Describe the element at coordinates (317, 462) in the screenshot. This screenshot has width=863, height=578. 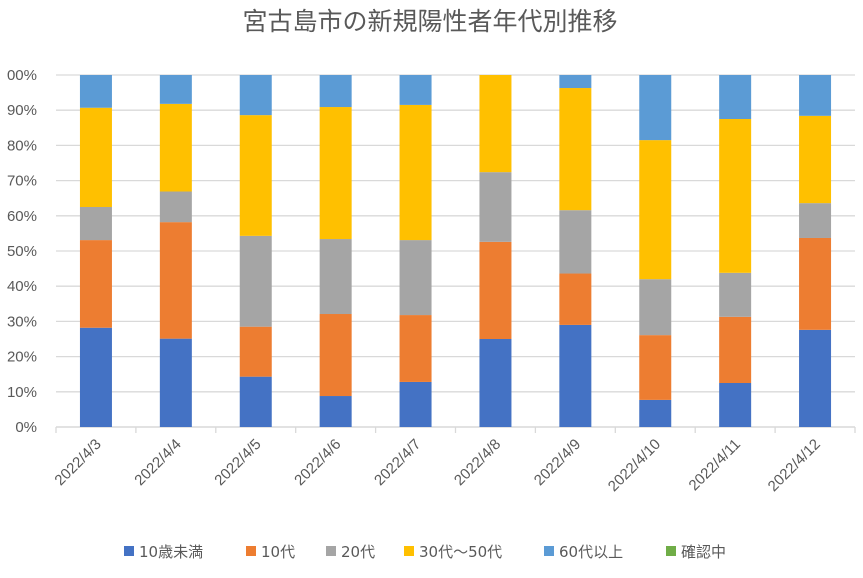
I see `x-tick-label: 2022/4/6` at that location.